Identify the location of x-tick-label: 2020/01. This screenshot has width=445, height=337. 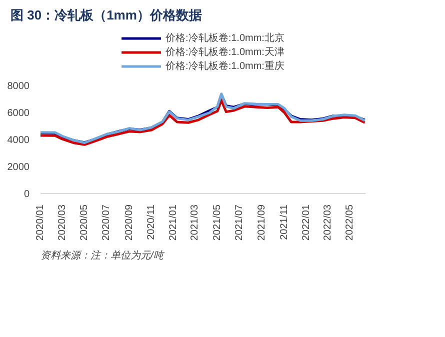
(40, 222).